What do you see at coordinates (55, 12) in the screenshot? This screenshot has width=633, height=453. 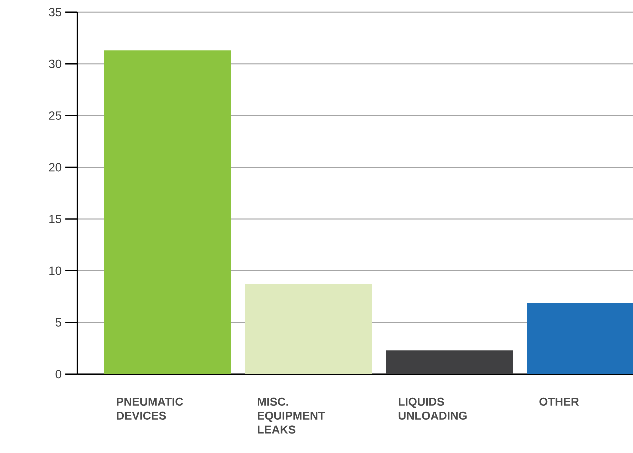 I see `y-tick-label: 35` at bounding box center [55, 12].